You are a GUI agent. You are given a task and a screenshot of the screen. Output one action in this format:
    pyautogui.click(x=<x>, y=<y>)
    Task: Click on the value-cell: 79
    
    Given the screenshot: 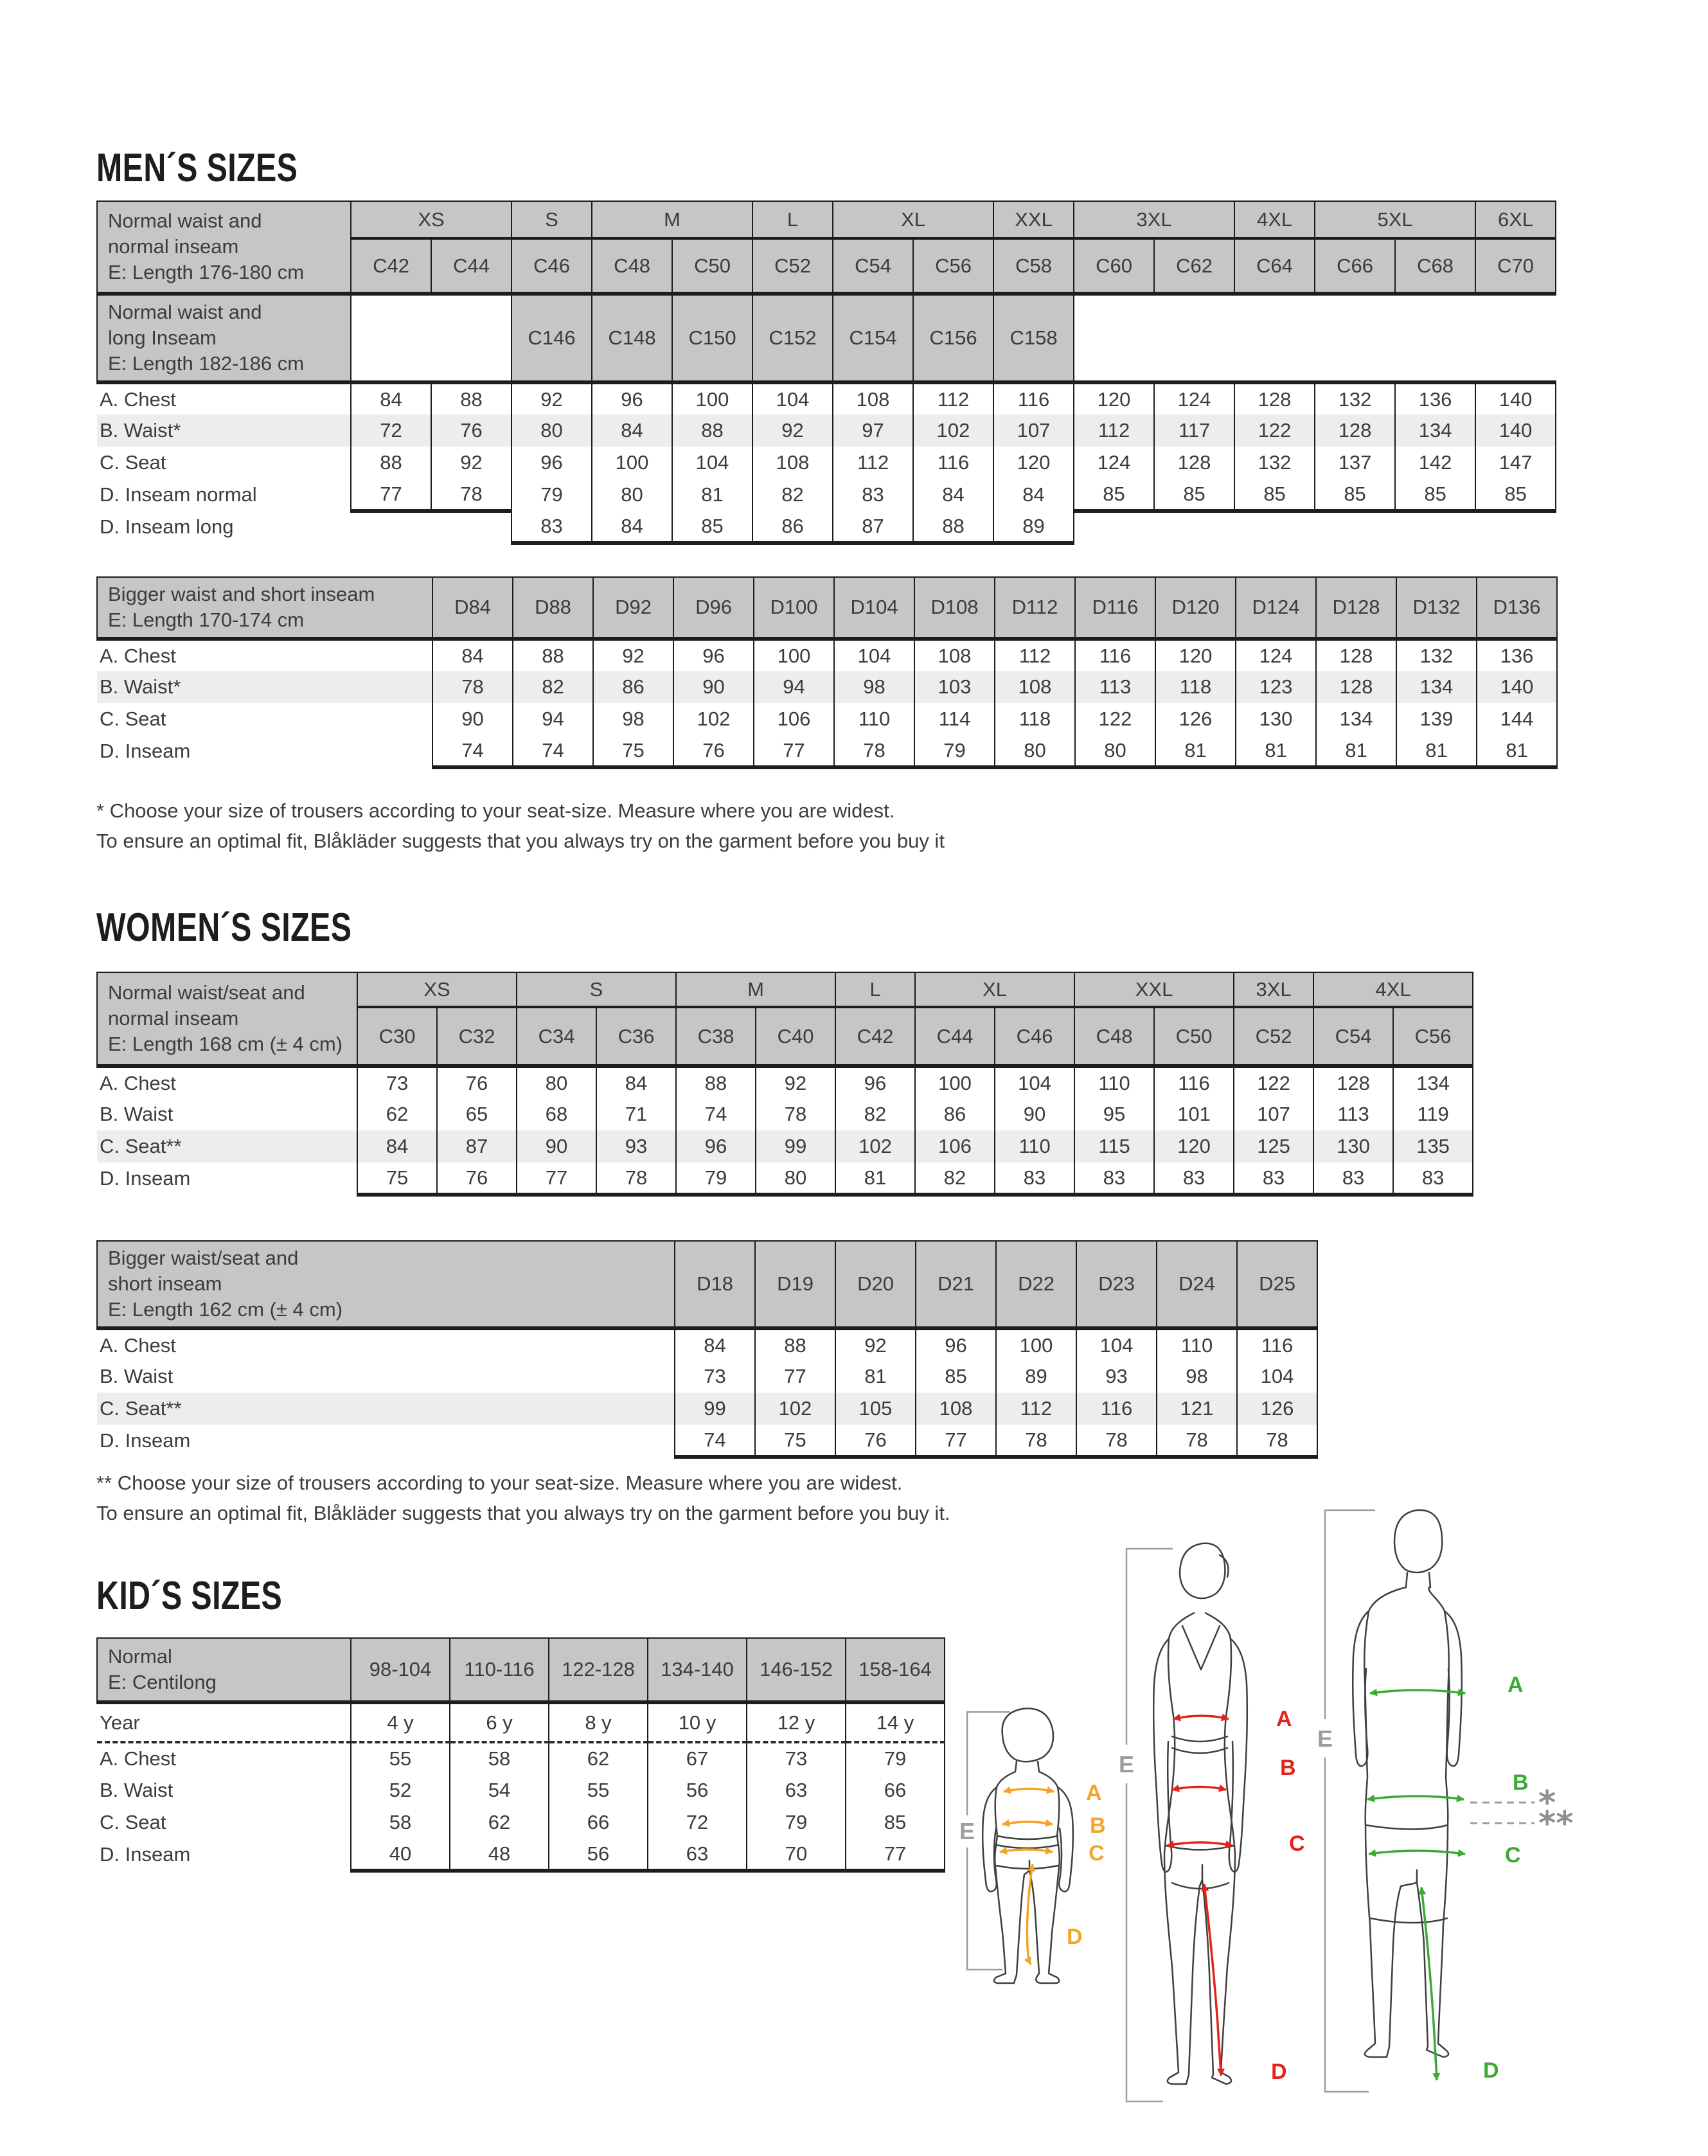 What is the action you would take?
    pyautogui.click(x=716, y=1180)
    